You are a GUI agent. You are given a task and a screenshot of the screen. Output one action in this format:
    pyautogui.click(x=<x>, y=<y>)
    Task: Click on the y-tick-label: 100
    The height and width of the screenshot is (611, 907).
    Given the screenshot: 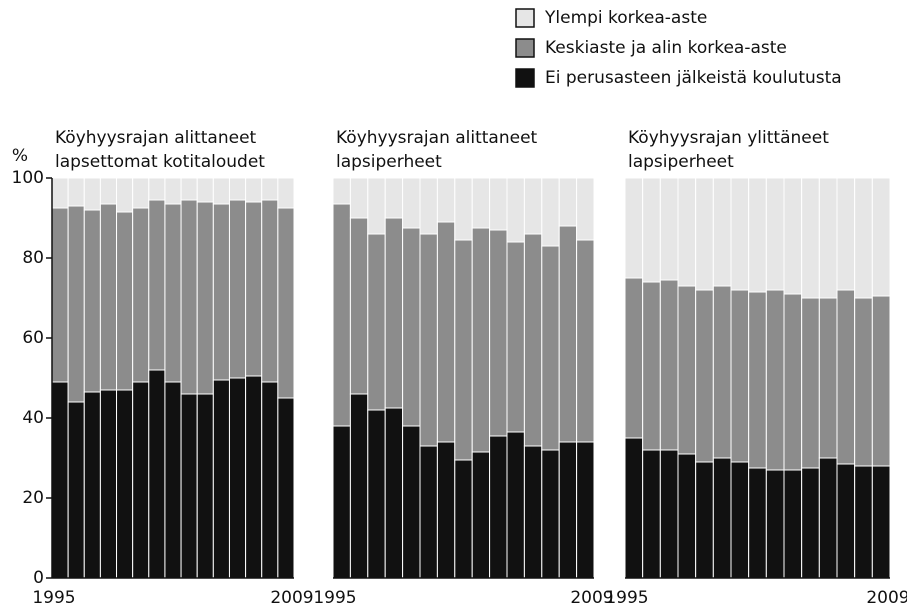 What is the action you would take?
    pyautogui.click(x=28, y=178)
    